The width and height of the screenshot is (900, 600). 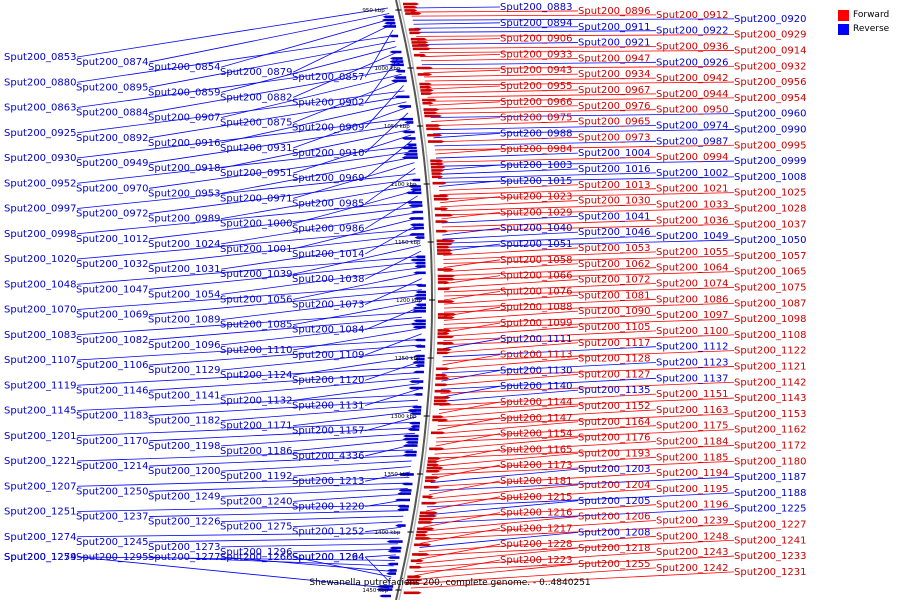 I want to click on gene-label-forward: Sput200_1057, so click(x=770, y=256).